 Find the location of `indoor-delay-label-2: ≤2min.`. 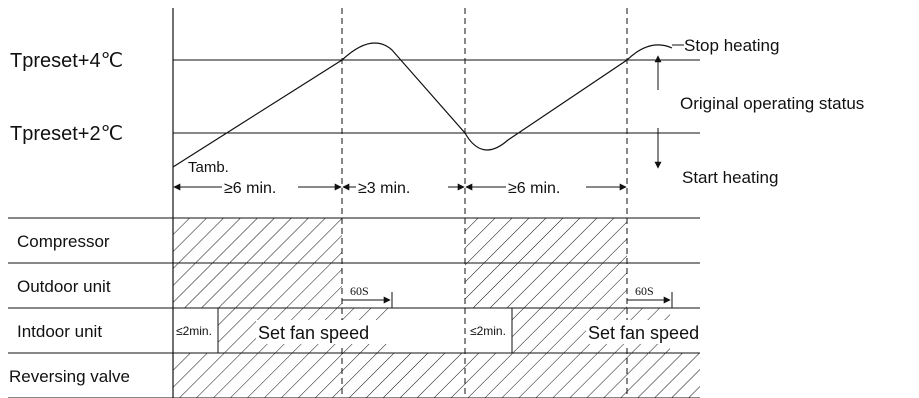

indoor-delay-label-2: ≤2min. is located at coordinates (488, 331).